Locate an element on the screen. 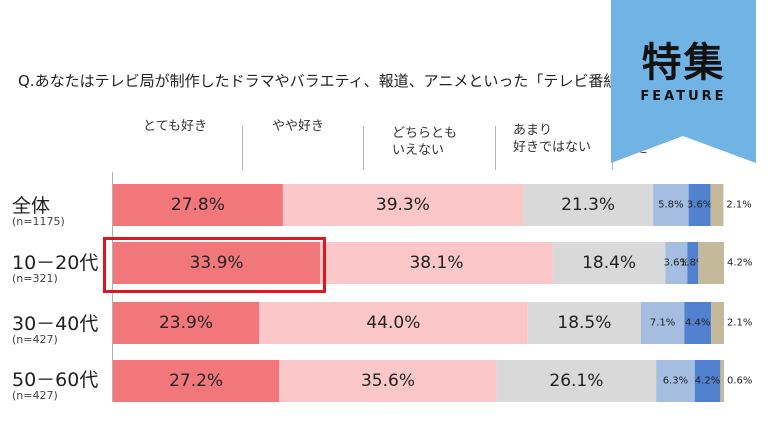  badge-title: 特集 is located at coordinates (683, 63).